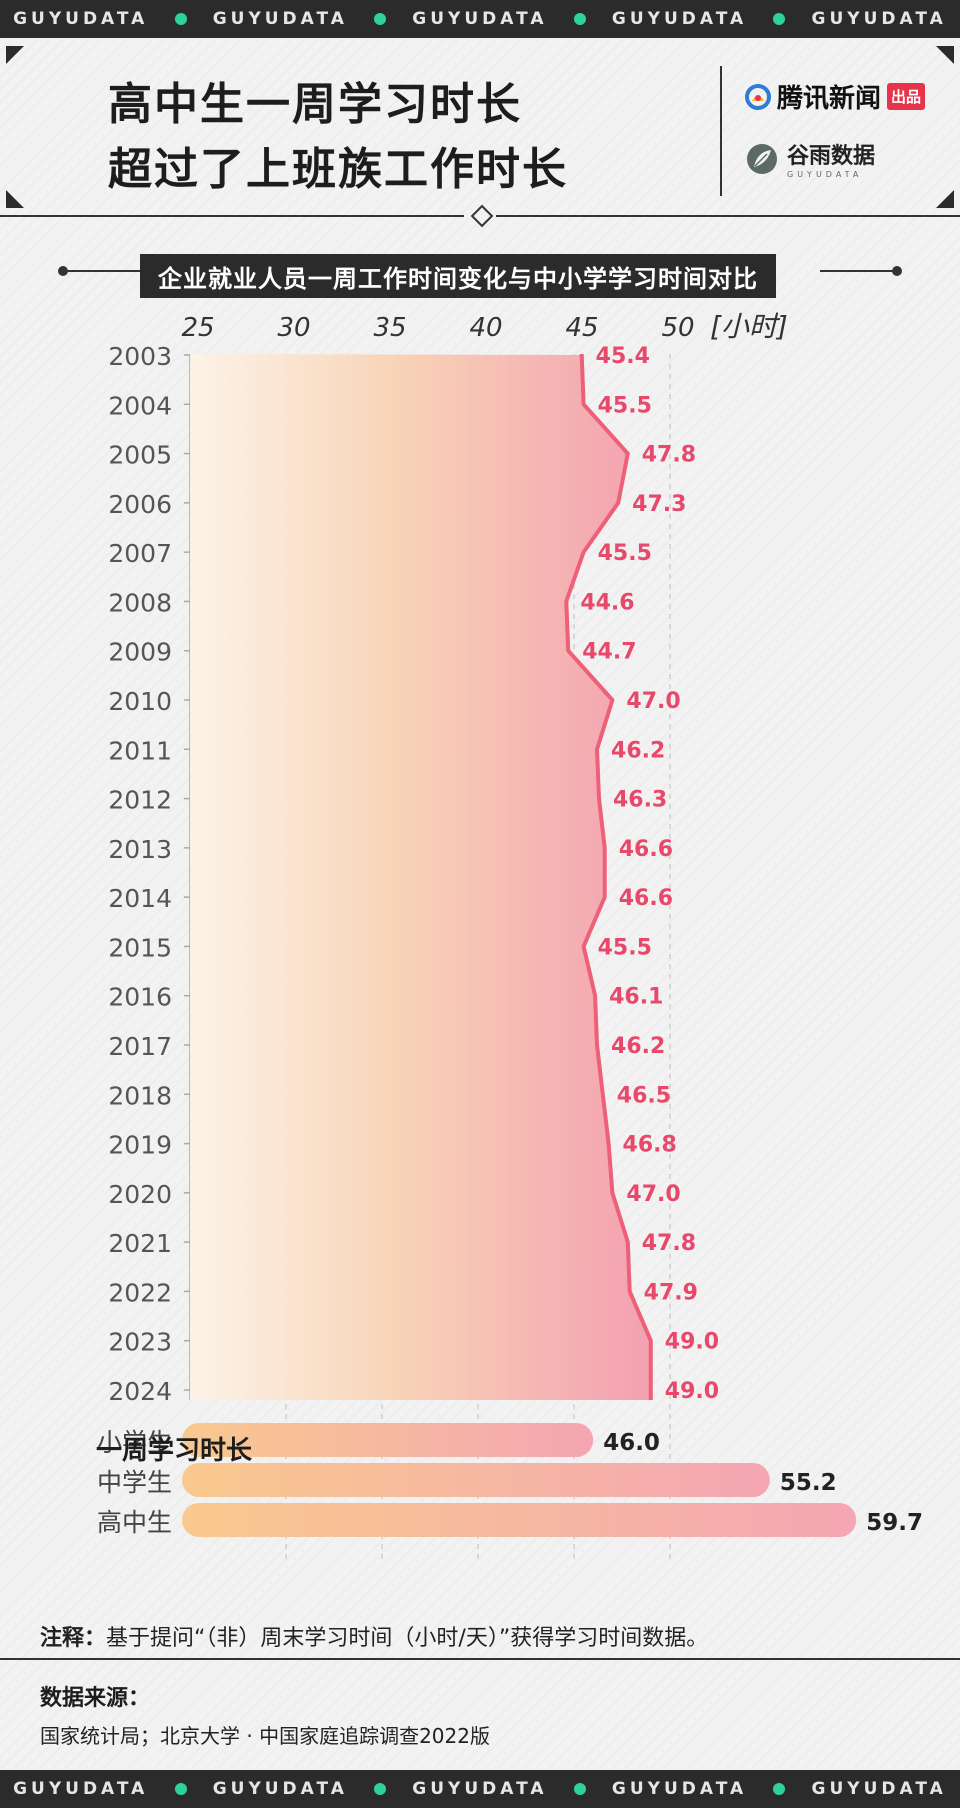  Describe the element at coordinates (671, 1292) in the screenshot. I see `work-hours-value-label: 47.9` at that location.